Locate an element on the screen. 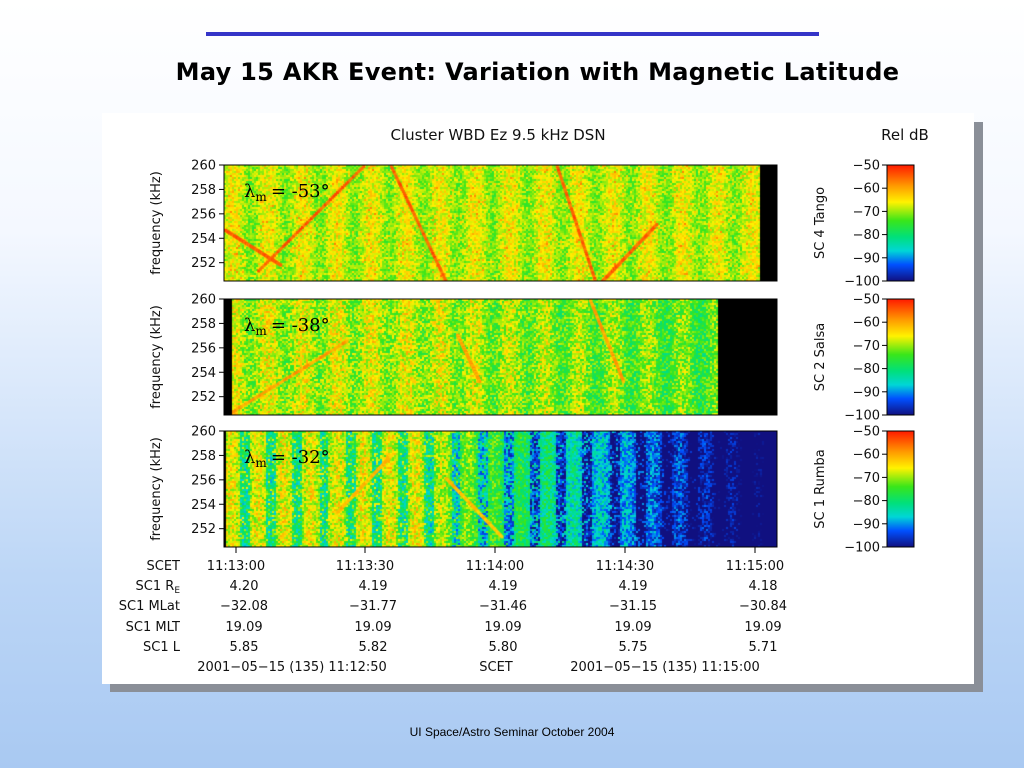 The width and height of the screenshot is (1024, 768). x-tick-scet: 11:15:00 is located at coordinates (755, 566).